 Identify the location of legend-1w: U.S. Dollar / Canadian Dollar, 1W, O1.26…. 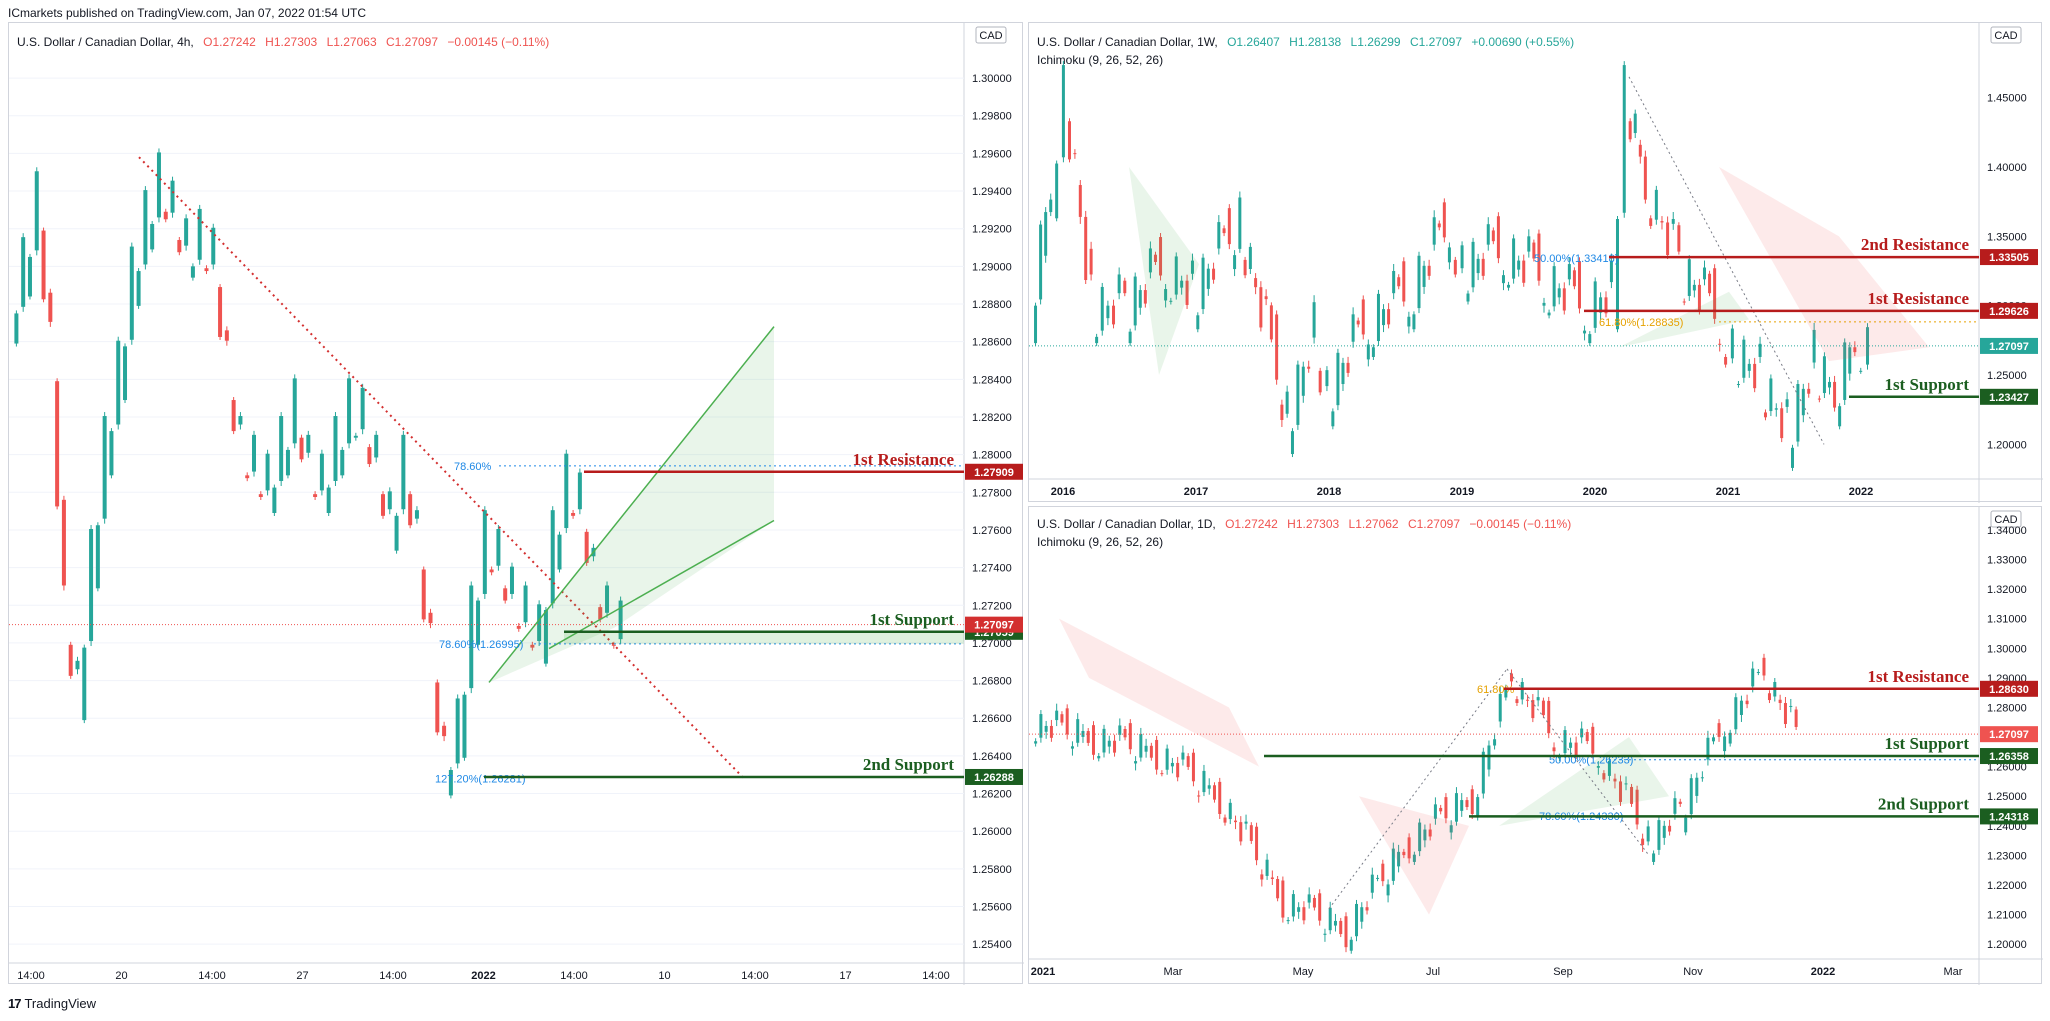
(1305, 42).